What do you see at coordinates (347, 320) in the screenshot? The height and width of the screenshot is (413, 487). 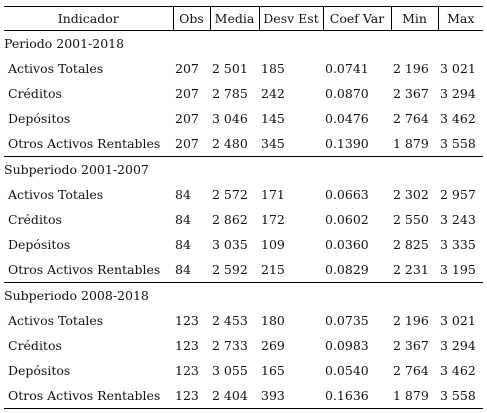 I see `value-cell: 0.0735` at bounding box center [347, 320].